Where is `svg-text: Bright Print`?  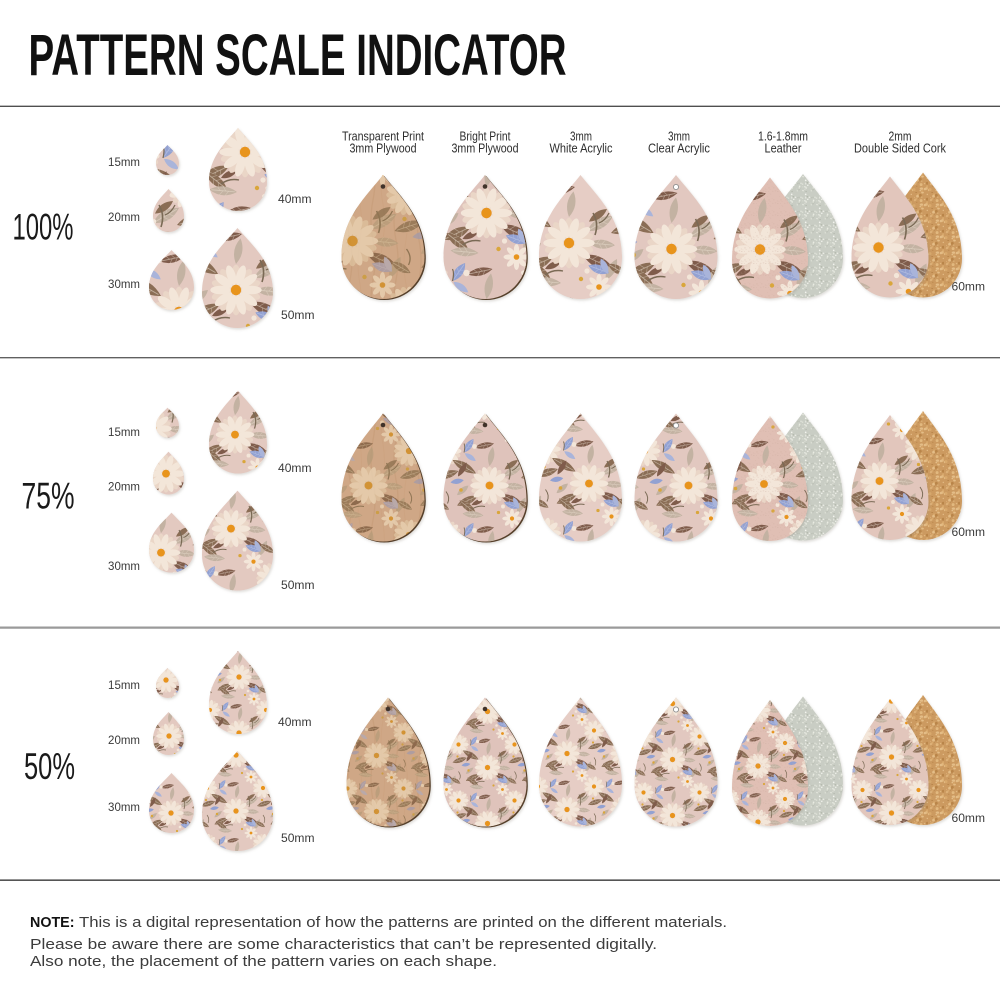
svg-text: Bright Print is located at coordinates (485, 136).